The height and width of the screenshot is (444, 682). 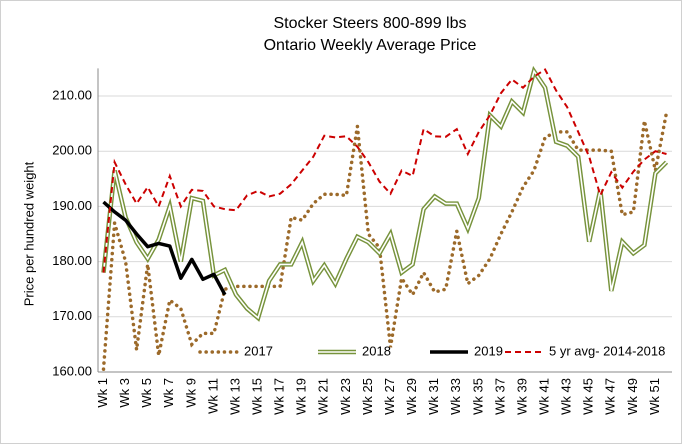 I want to click on y-axis-title: Price per hundred weight, so click(x=28, y=233).